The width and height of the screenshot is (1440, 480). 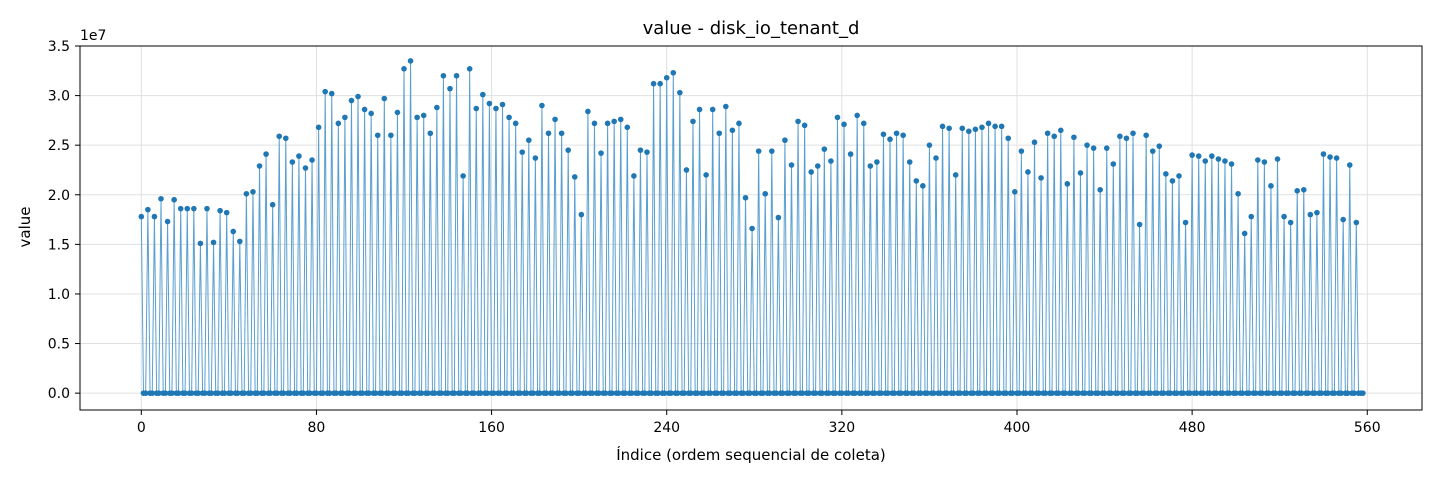 I want to click on x-tick-label: 0, so click(x=141, y=428).